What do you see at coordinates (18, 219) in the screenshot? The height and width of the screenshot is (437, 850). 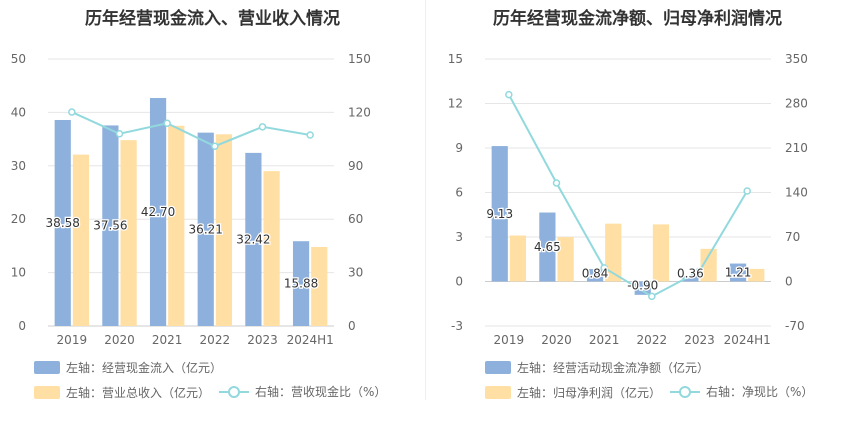 I see `left-axis-tick-label: 20` at bounding box center [18, 219].